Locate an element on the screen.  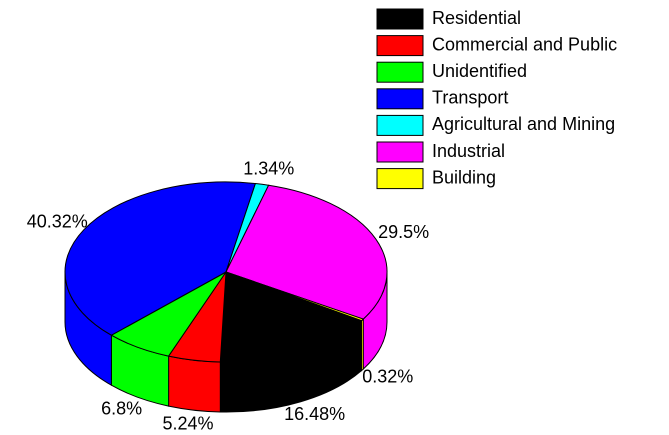
legend-label: Transport is located at coordinates (470, 98).